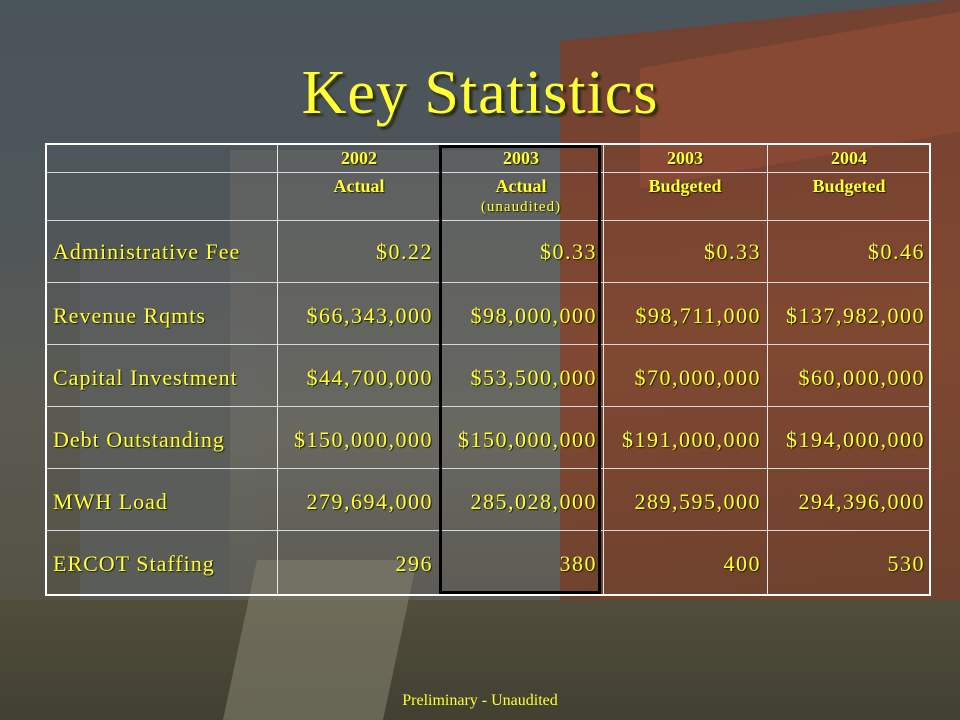 The width and height of the screenshot is (960, 720). What do you see at coordinates (521, 207) in the screenshot?
I see `column-note-unaudited: (unaudited)` at bounding box center [521, 207].